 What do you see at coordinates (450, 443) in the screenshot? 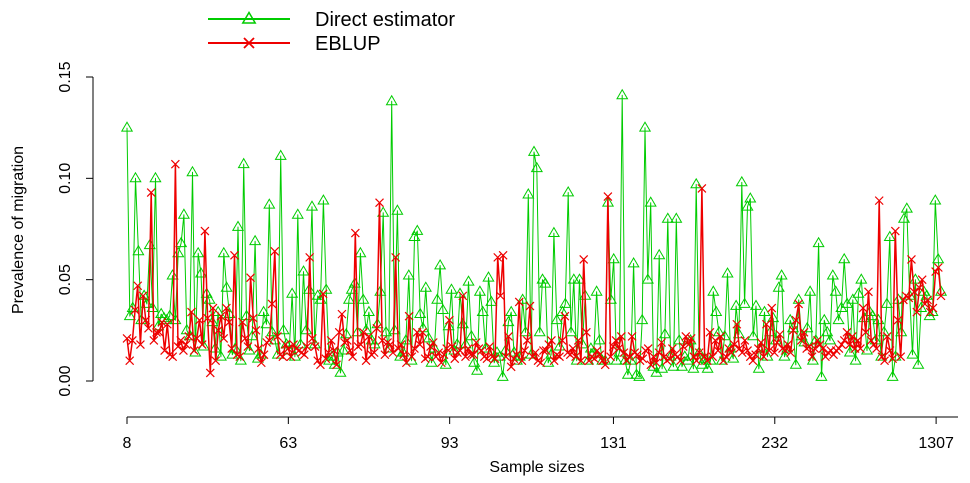
I see `x-tick-label: 93` at bounding box center [450, 443].